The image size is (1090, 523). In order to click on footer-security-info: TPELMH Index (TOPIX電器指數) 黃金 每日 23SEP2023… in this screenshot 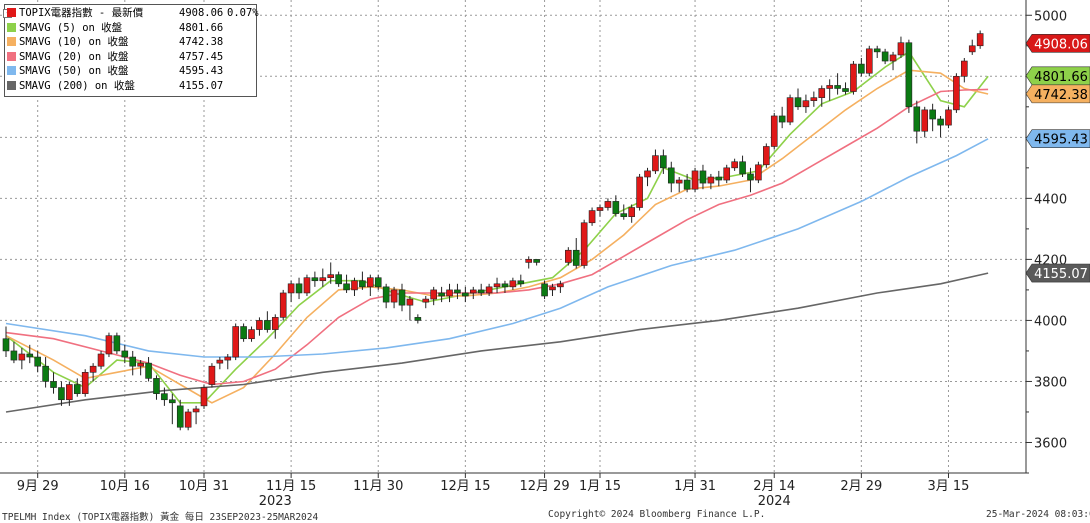, I will do `click(160, 517)`.